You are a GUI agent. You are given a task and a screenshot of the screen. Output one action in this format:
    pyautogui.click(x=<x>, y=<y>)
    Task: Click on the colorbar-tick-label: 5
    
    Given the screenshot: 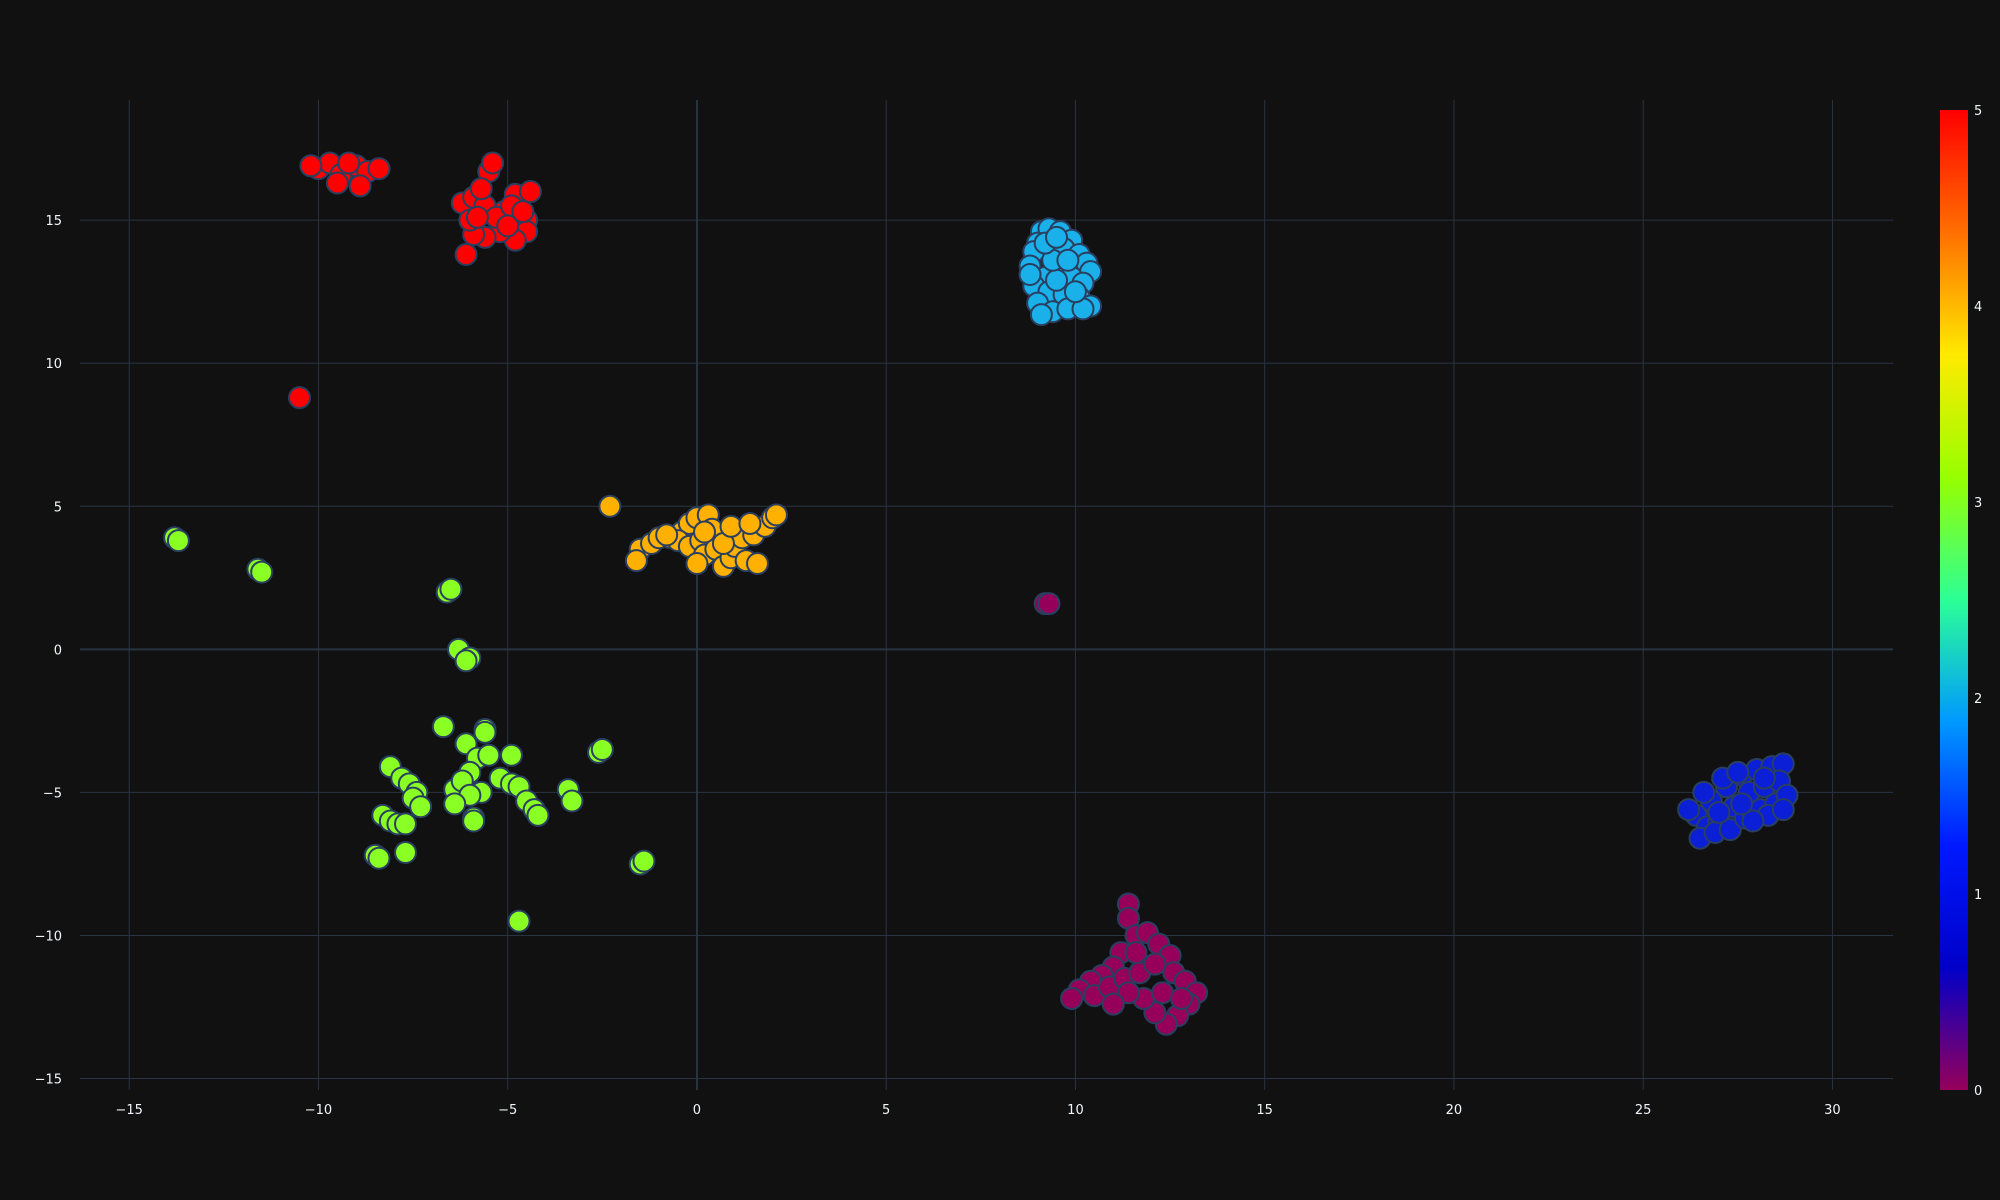 What is the action you would take?
    pyautogui.click(x=1978, y=111)
    